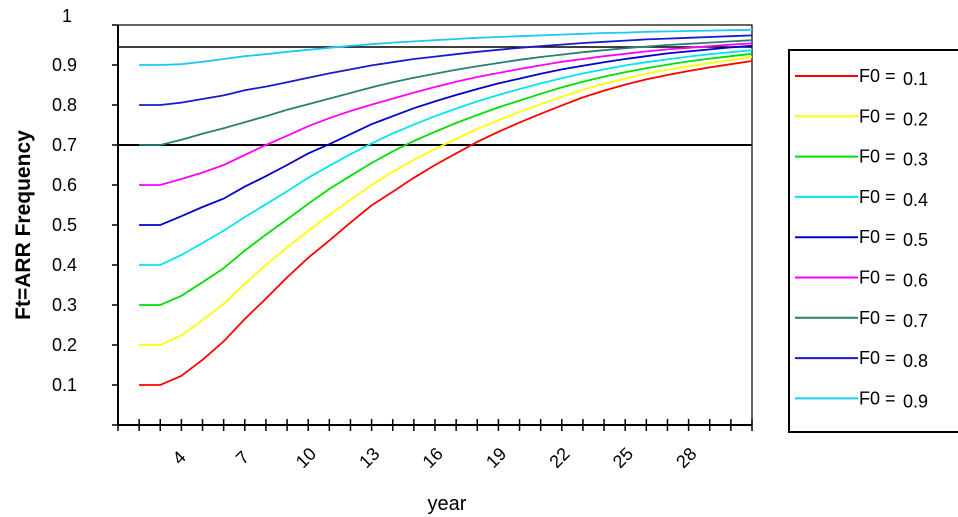 The width and height of the screenshot is (958, 517). What do you see at coordinates (915, 240) in the screenshot?
I see `legend-value: 0.5` at bounding box center [915, 240].